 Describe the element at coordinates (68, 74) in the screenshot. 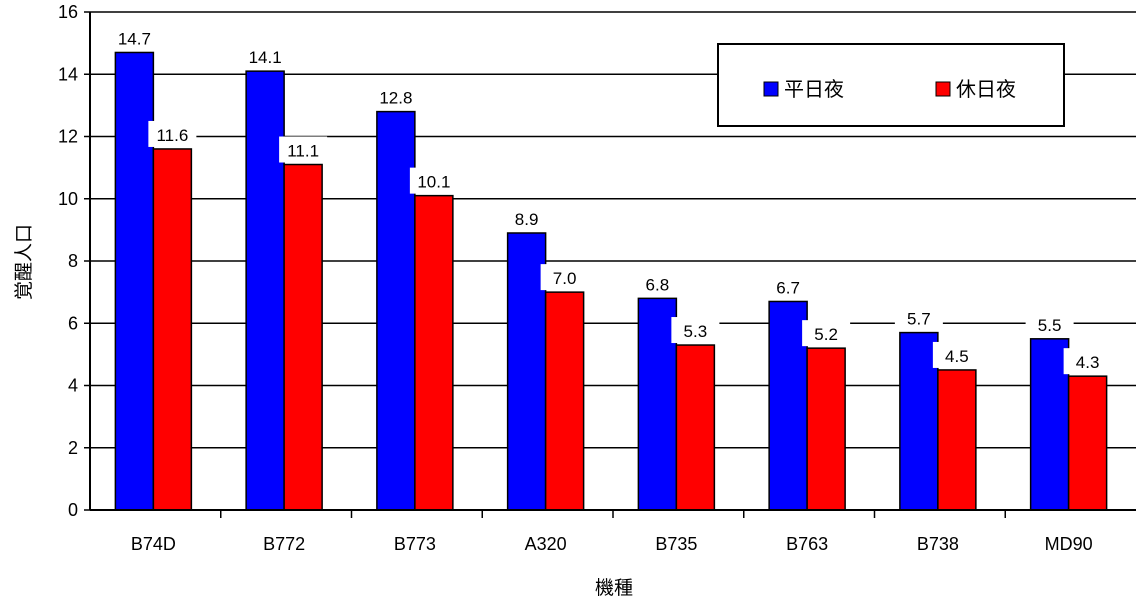

I see `y-tick-label: 14` at that location.